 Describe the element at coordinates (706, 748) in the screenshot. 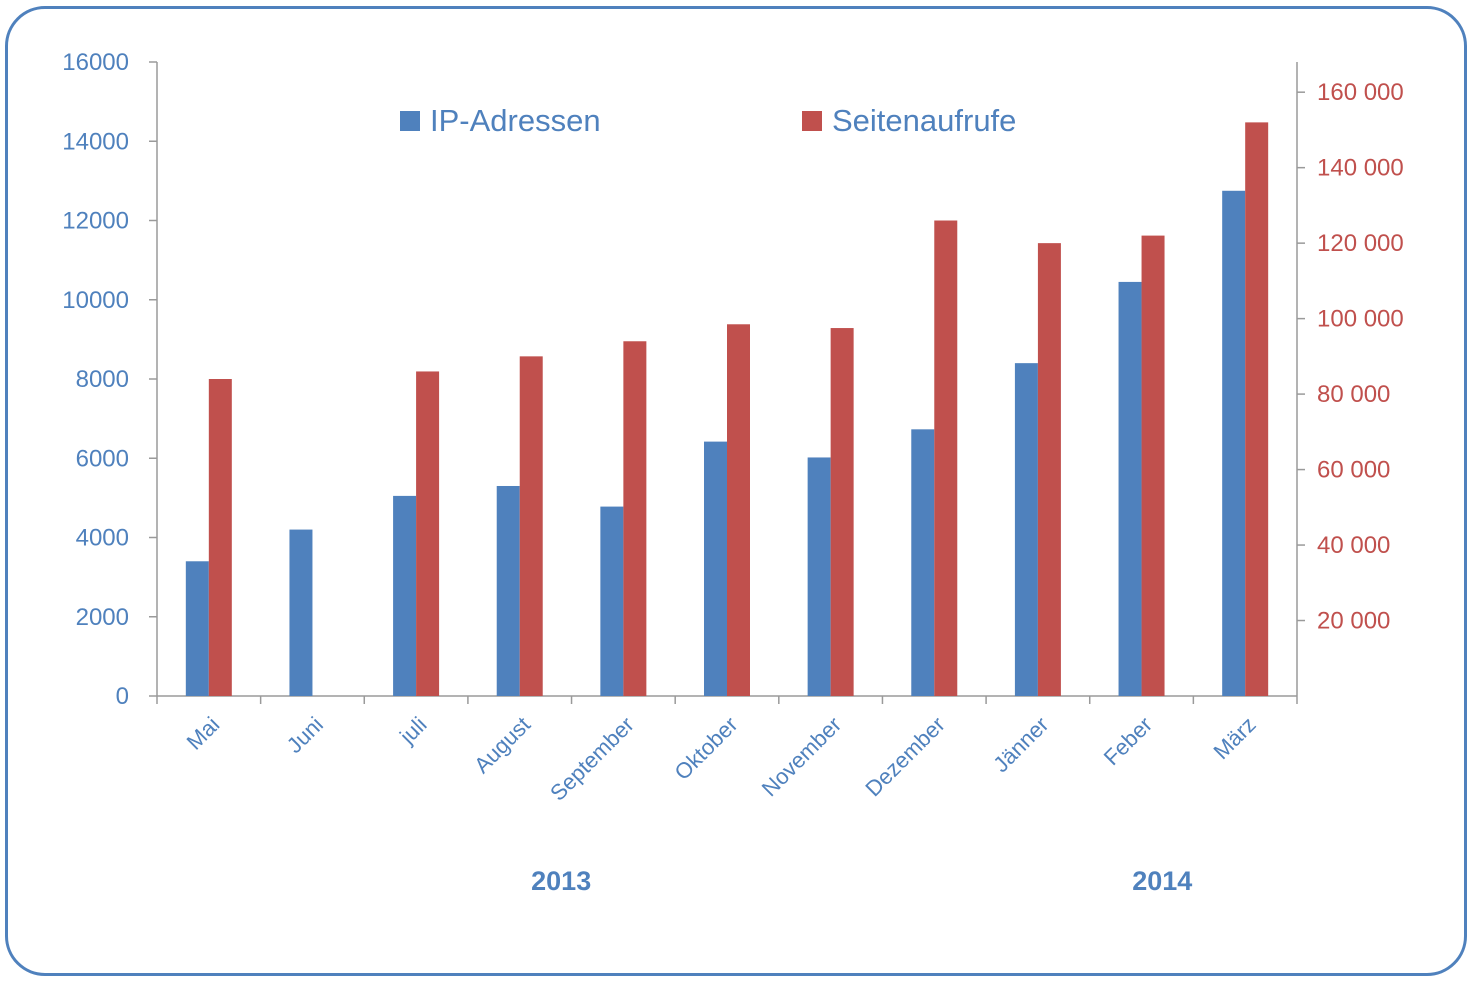

I see `category-label: Oktober` at that location.